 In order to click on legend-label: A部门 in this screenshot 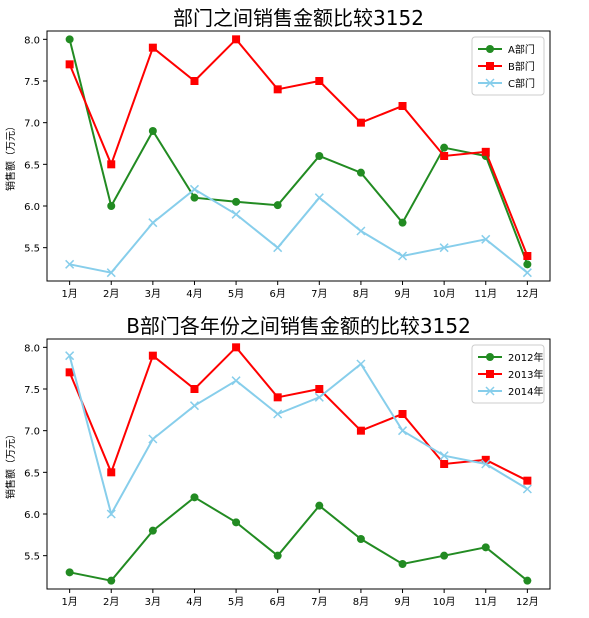, I will do `click(521, 49)`.